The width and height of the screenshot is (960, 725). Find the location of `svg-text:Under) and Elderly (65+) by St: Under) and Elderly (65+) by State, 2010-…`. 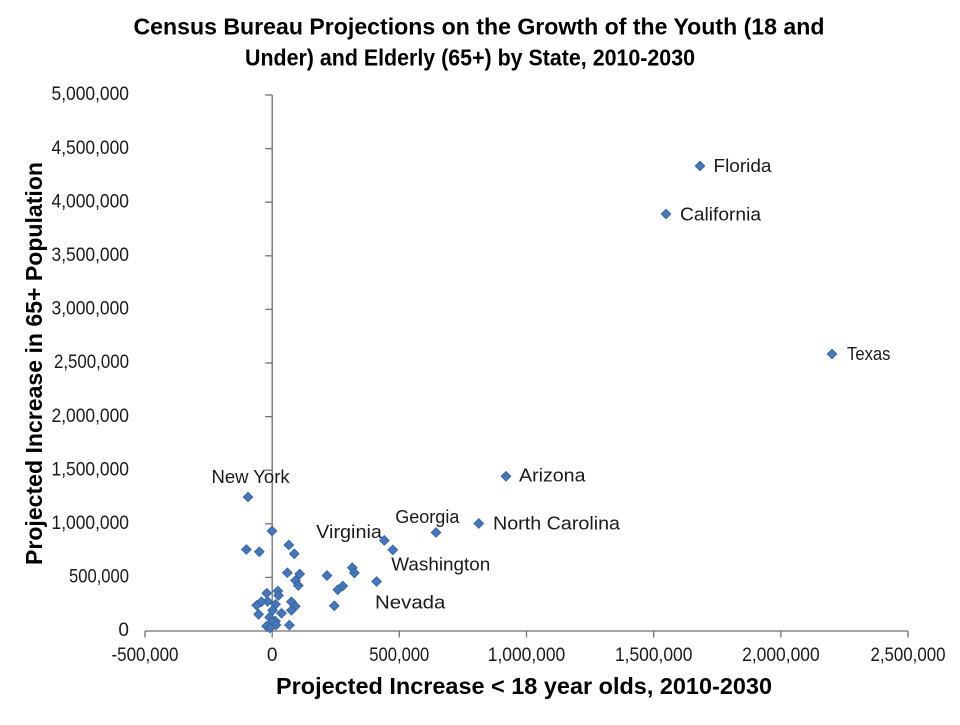

svg-text:Under) and Elderly (65+) by St: Under) and Elderly (65+) by State, 2010-… is located at coordinates (470, 58).